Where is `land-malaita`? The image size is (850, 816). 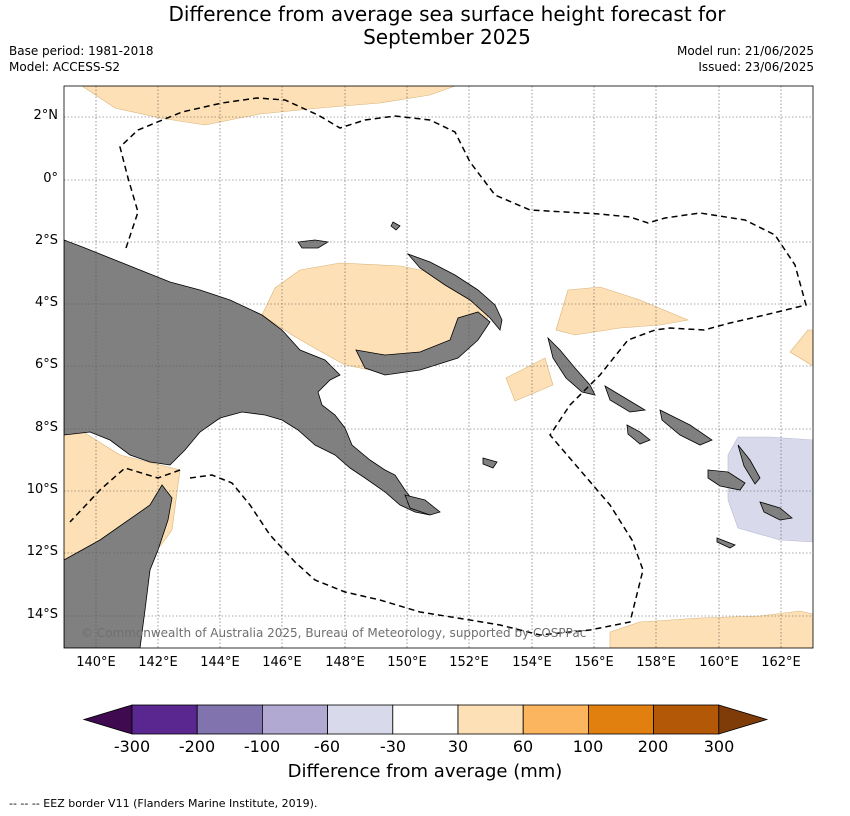
land-malaita is located at coordinates (749, 464).